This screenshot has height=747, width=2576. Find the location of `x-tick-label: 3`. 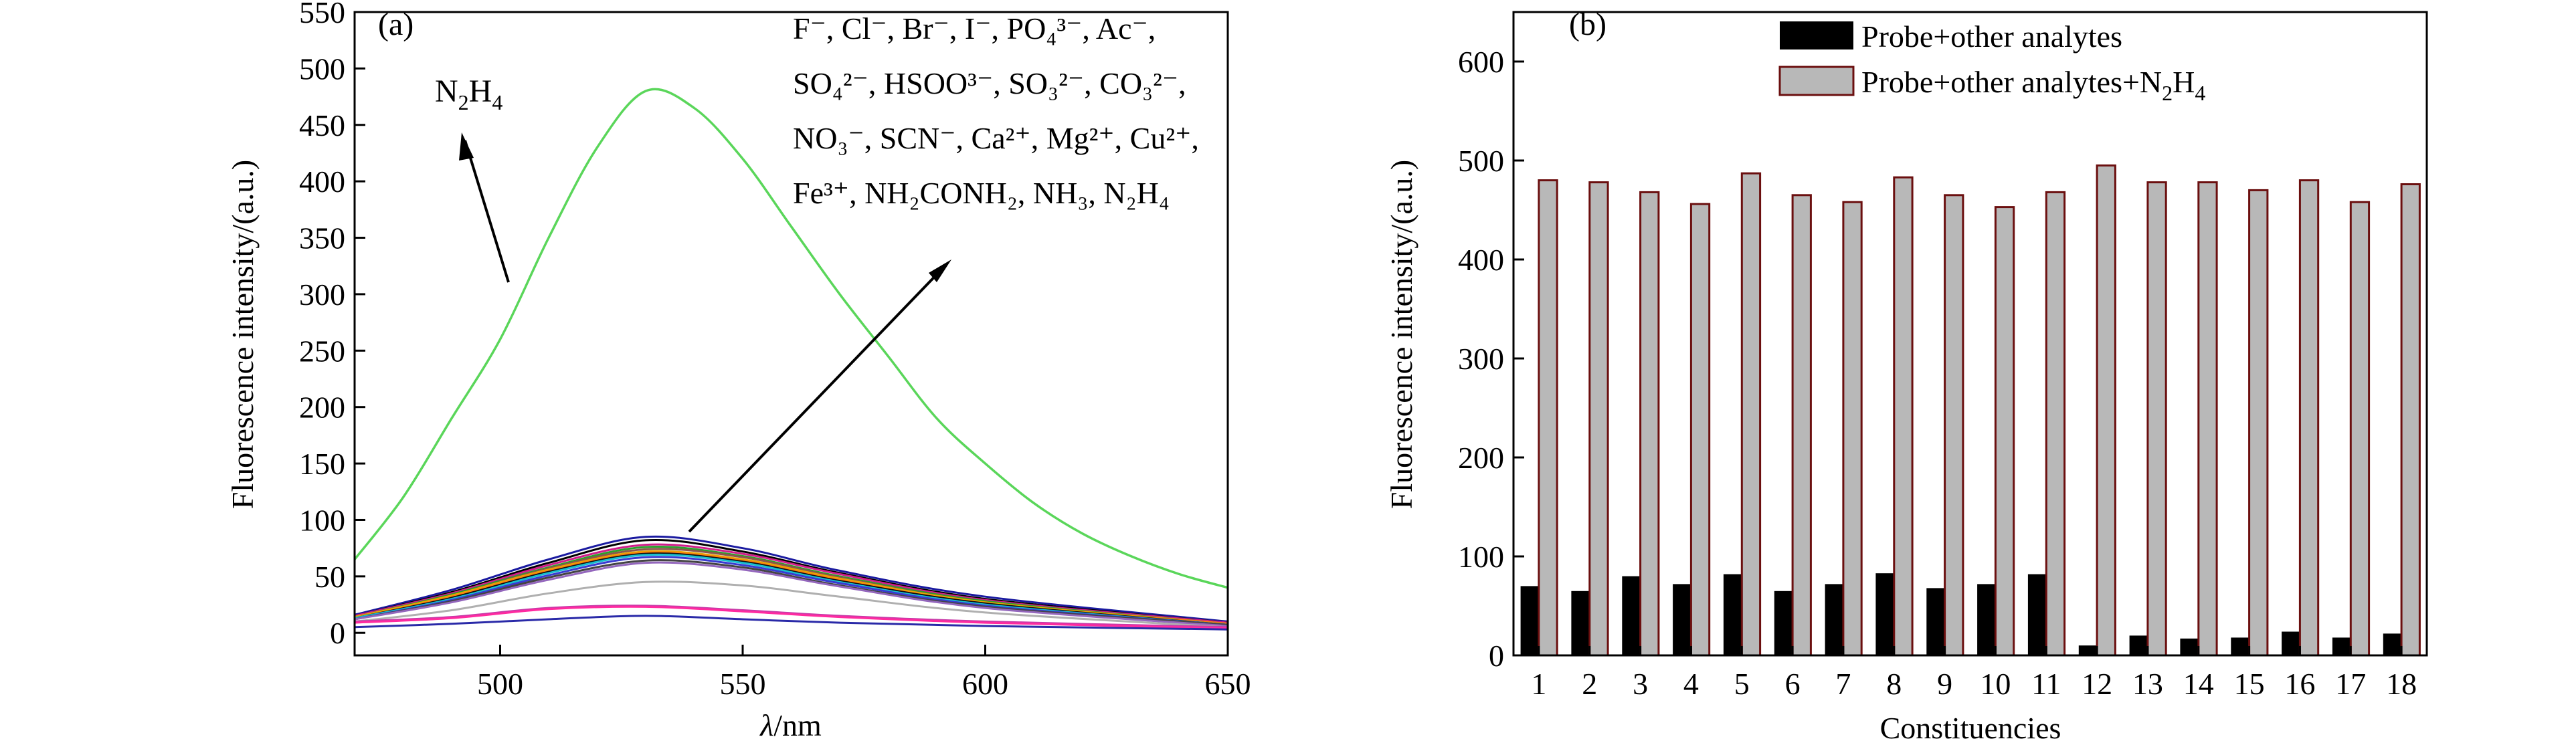

x-tick-label: 3 is located at coordinates (1640, 684).